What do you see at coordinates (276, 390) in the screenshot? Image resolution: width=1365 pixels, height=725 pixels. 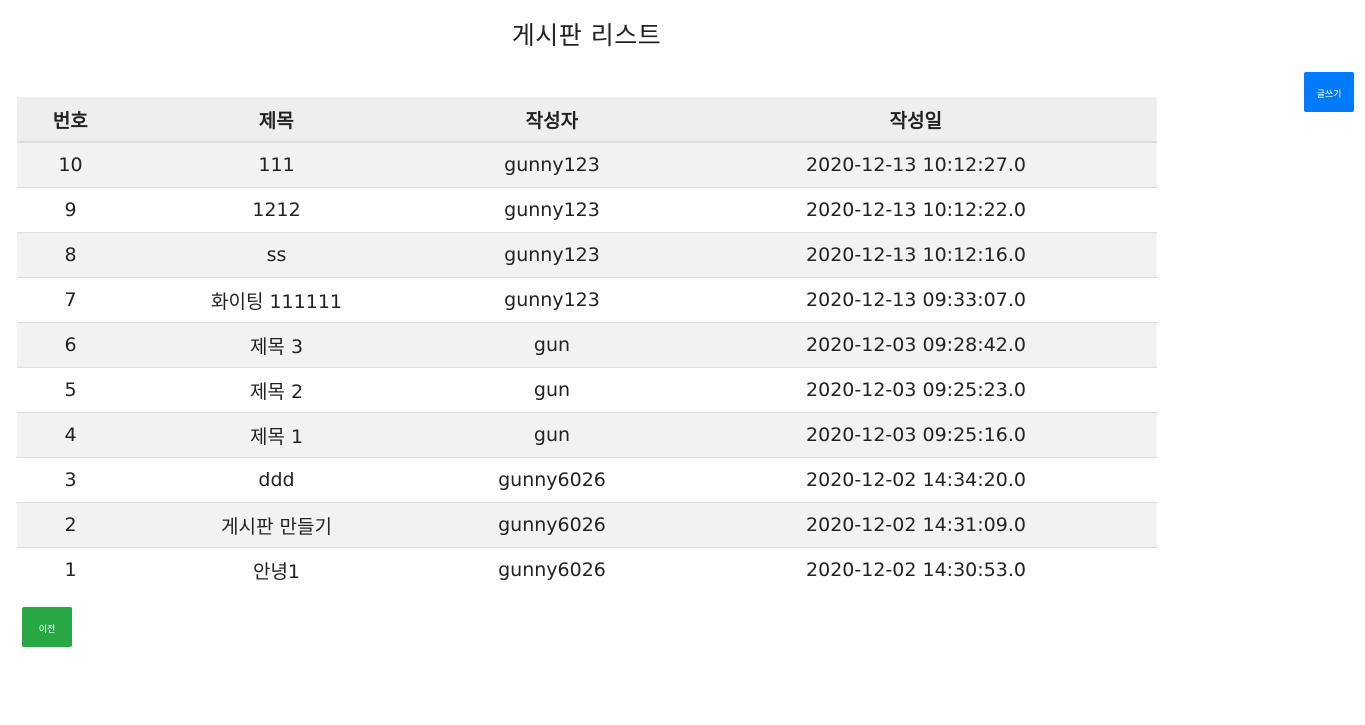 I see `cell-title-link: 제목 2` at bounding box center [276, 390].